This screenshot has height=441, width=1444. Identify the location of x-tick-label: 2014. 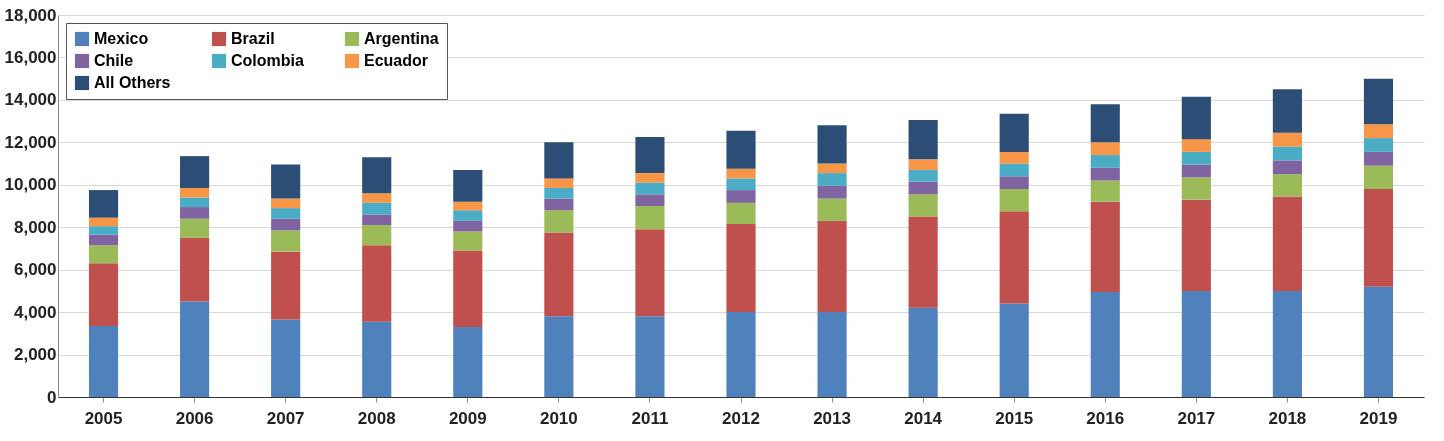
(923, 418).